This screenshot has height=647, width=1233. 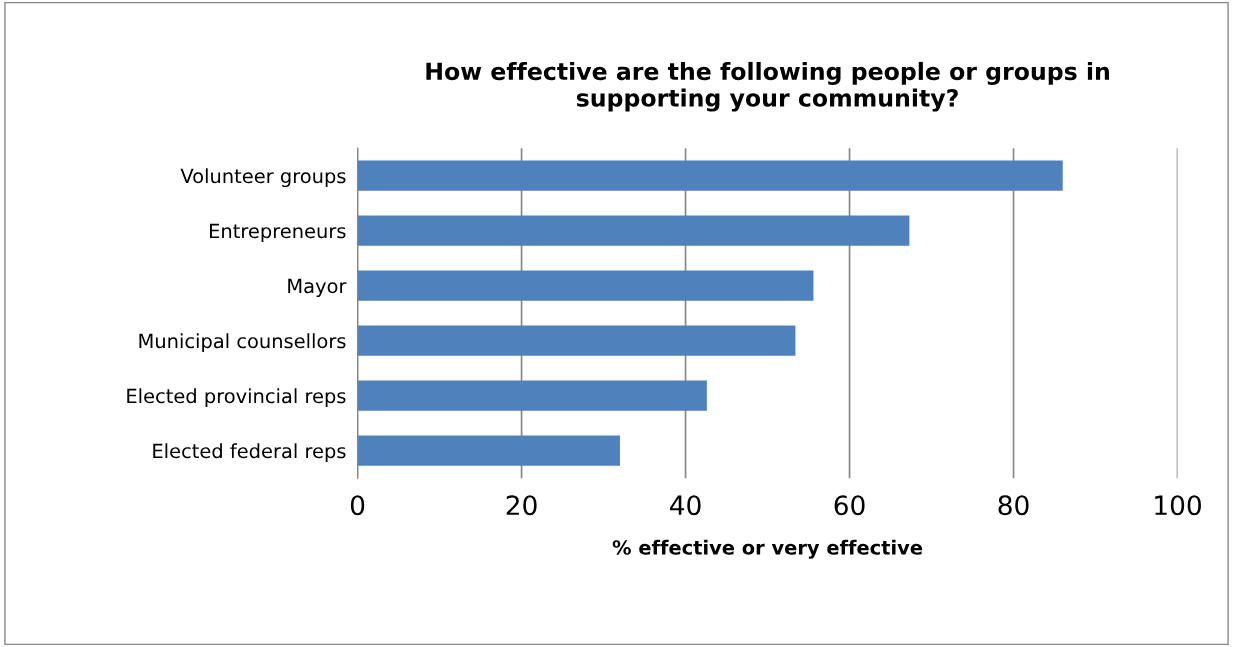 What do you see at coordinates (1013, 505) in the screenshot?
I see `x-tick-label: 80` at bounding box center [1013, 505].